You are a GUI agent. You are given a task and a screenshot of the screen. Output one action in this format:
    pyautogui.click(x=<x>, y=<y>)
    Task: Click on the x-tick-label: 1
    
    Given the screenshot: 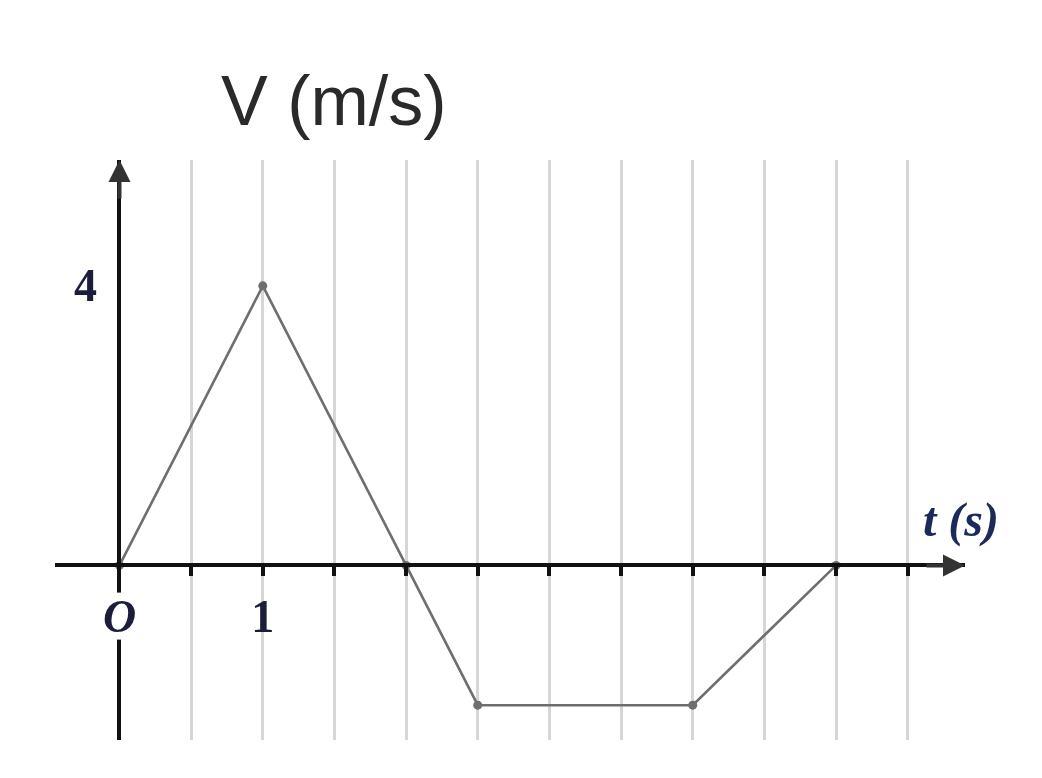 What is the action you would take?
    pyautogui.click(x=263, y=616)
    